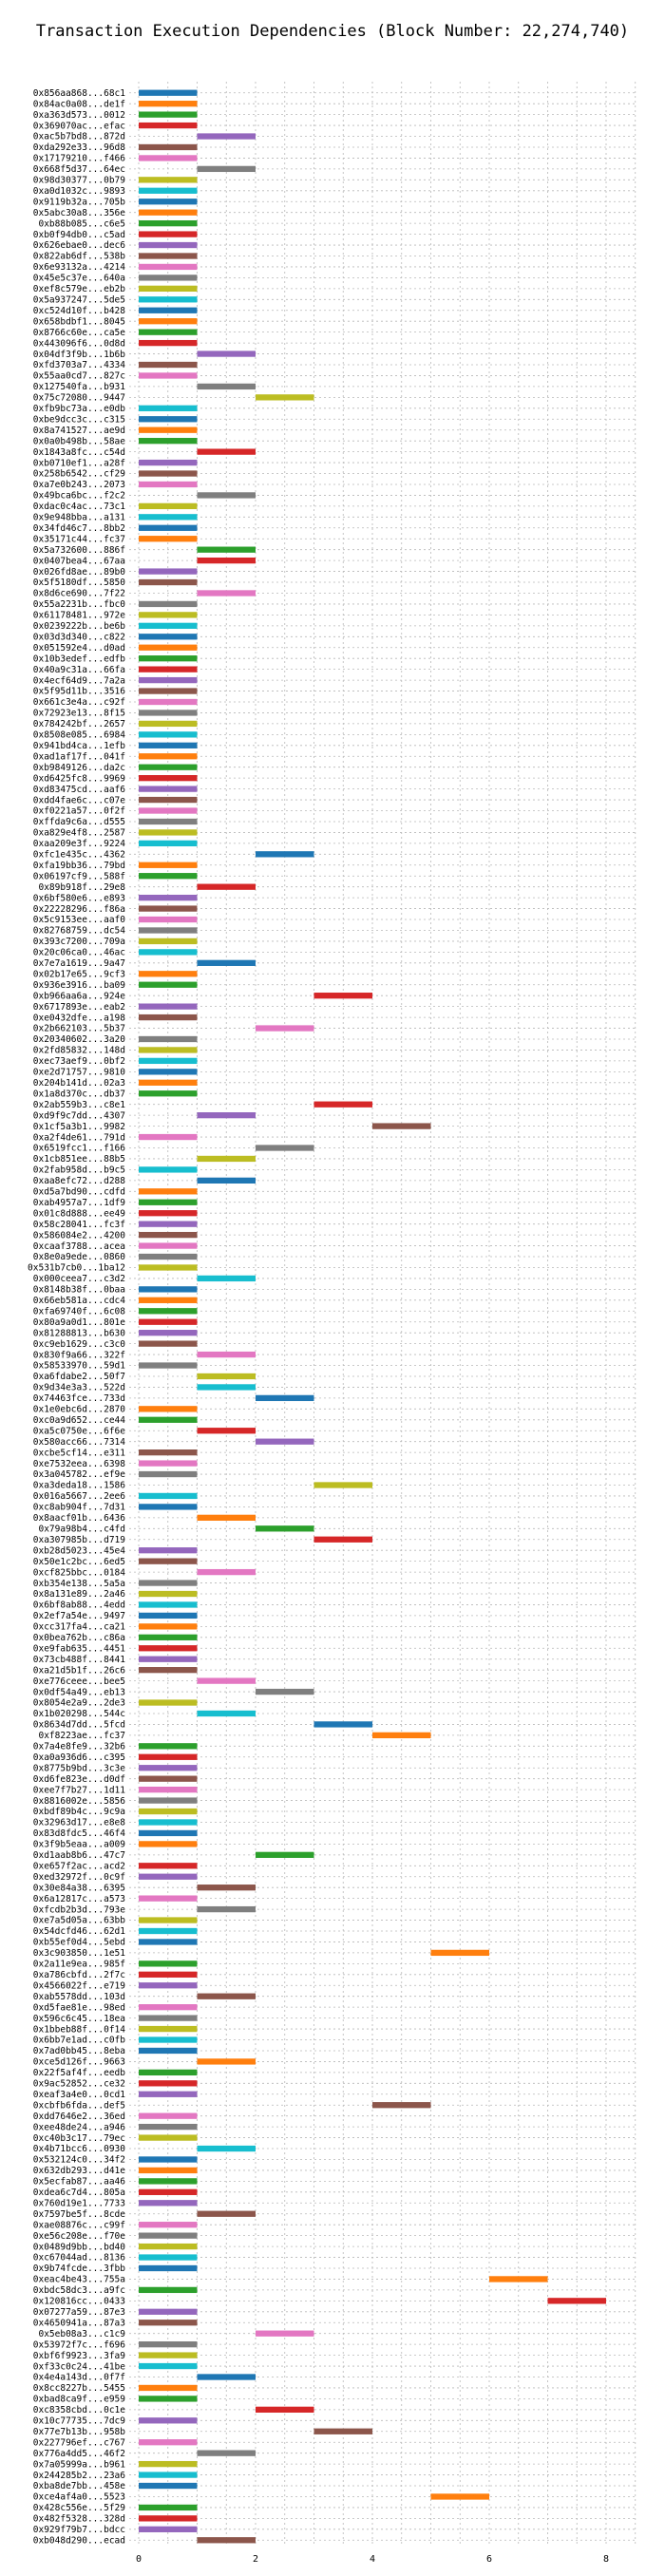 The width and height of the screenshot is (665, 2576). I want to click on y-tick-label: 0x8a741527...ae9d, so click(79, 431).